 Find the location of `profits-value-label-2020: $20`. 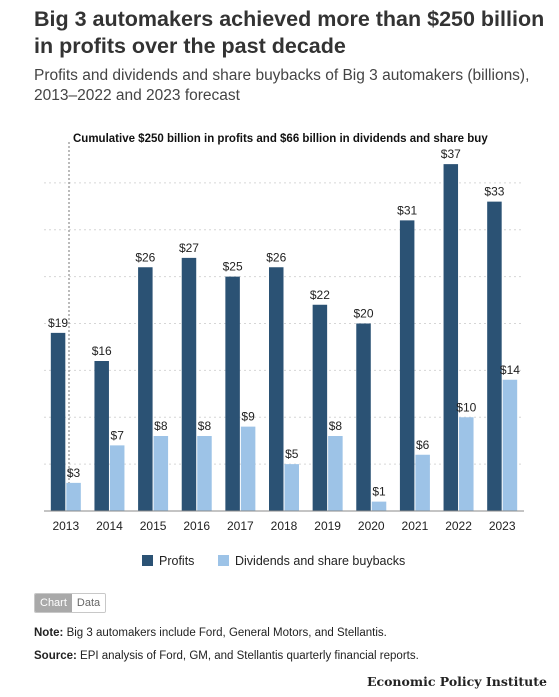

profits-value-label-2020: $20 is located at coordinates (364, 314).